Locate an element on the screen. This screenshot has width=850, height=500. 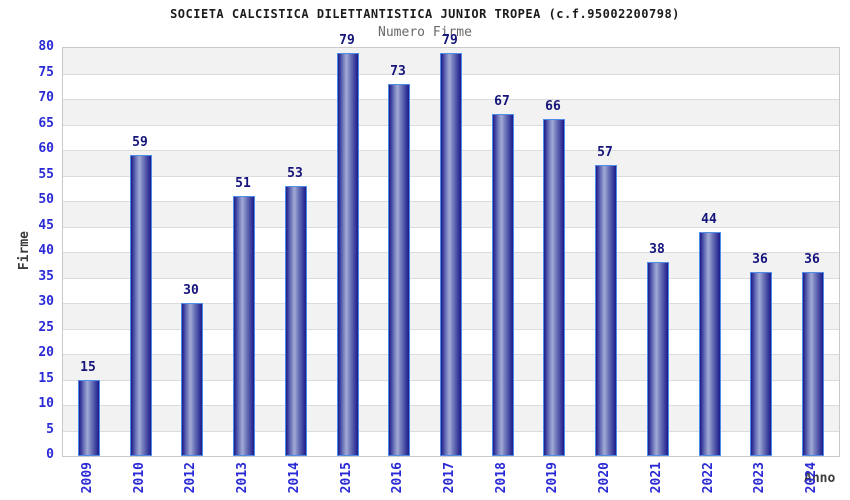
bar-2012 is located at coordinates (192, 379).